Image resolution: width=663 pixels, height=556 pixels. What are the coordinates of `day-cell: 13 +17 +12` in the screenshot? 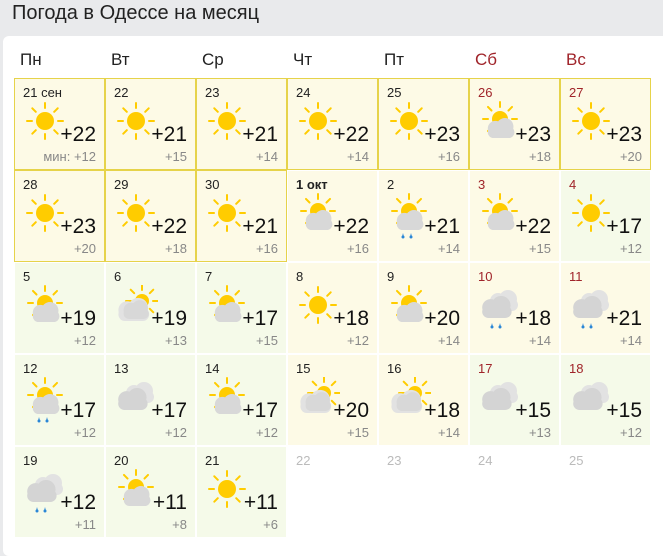 It's located at (150, 400).